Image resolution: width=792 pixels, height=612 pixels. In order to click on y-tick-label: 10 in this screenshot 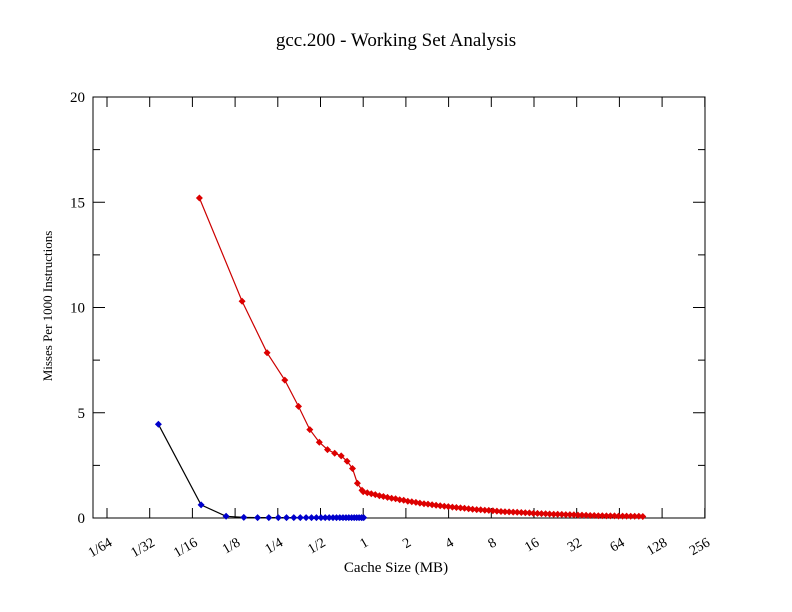, I will do `click(77, 309)`.